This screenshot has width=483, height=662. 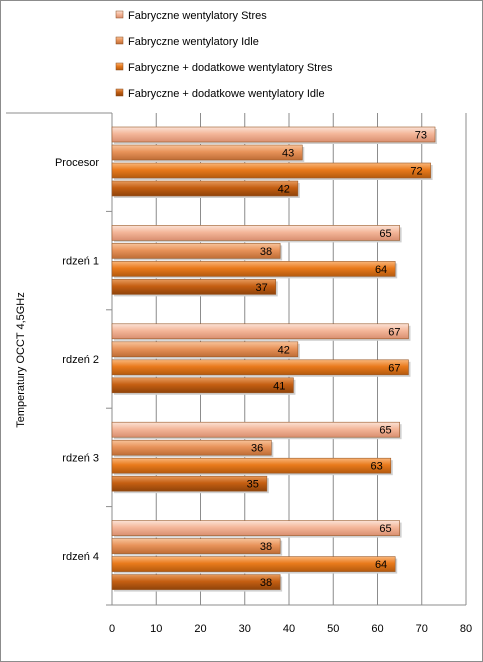 I want to click on data-label: 35, so click(x=253, y=485).